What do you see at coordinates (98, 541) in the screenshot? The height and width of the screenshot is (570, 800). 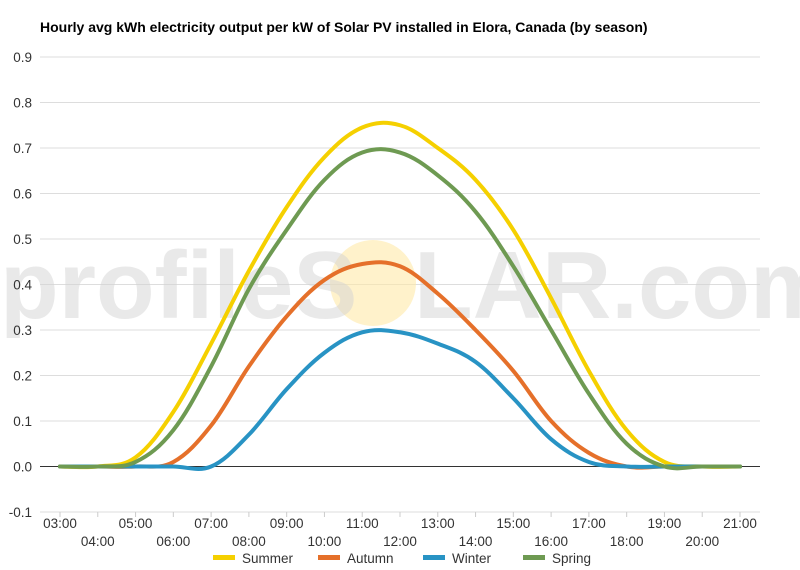 I see `x-tick-label: 04:00` at bounding box center [98, 541].